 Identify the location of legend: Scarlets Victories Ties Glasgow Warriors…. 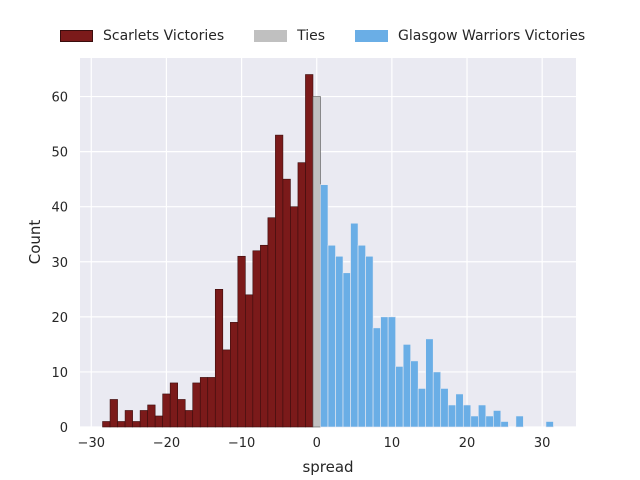
(337, 36).